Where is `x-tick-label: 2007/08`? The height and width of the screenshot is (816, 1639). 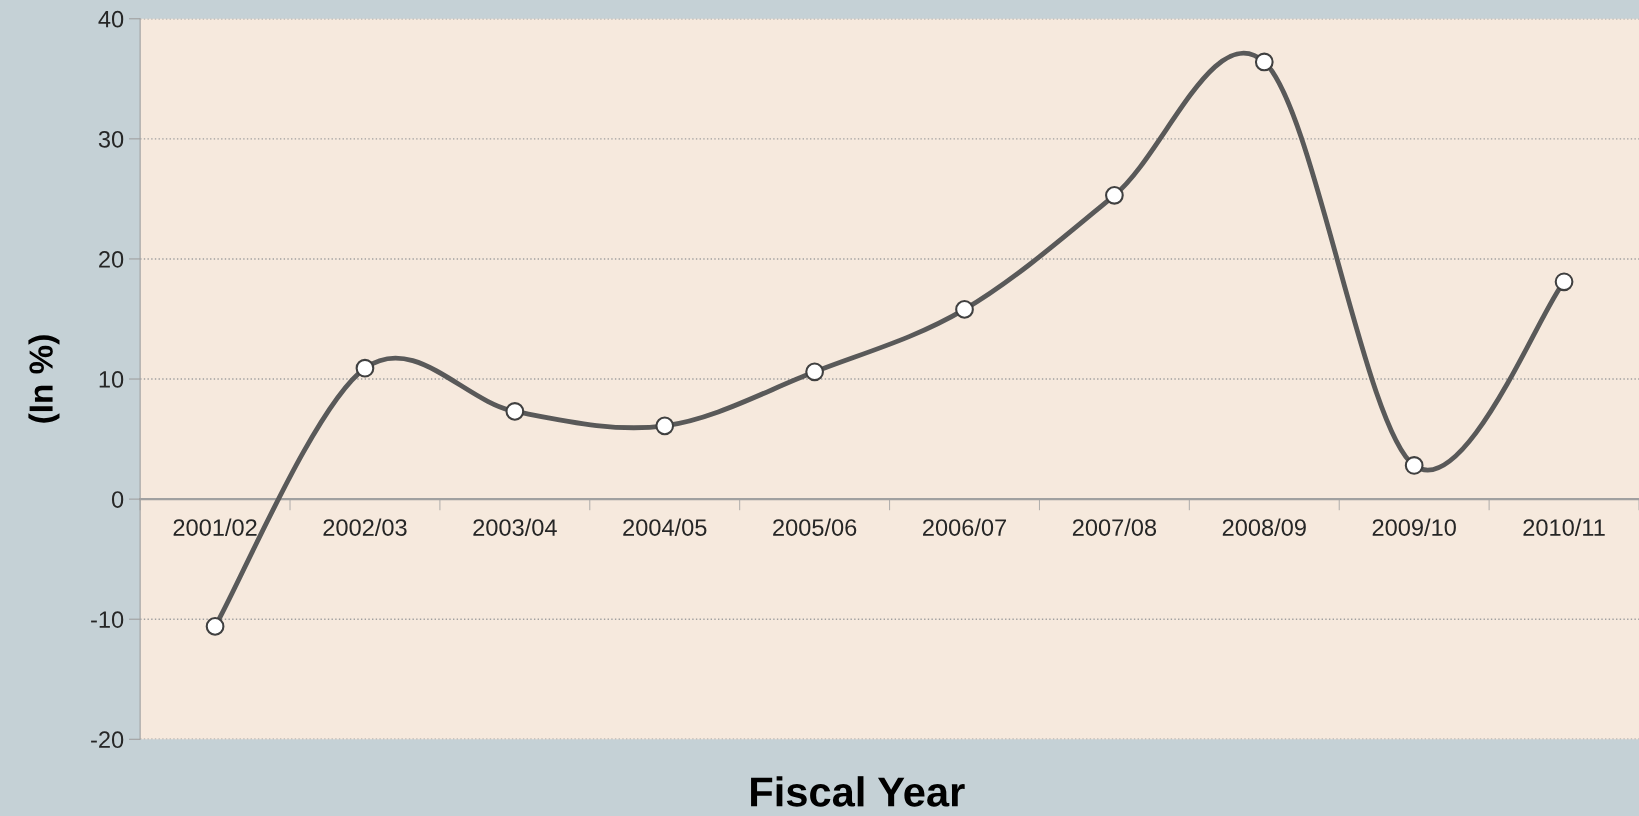 x-tick-label: 2007/08 is located at coordinates (1114, 527).